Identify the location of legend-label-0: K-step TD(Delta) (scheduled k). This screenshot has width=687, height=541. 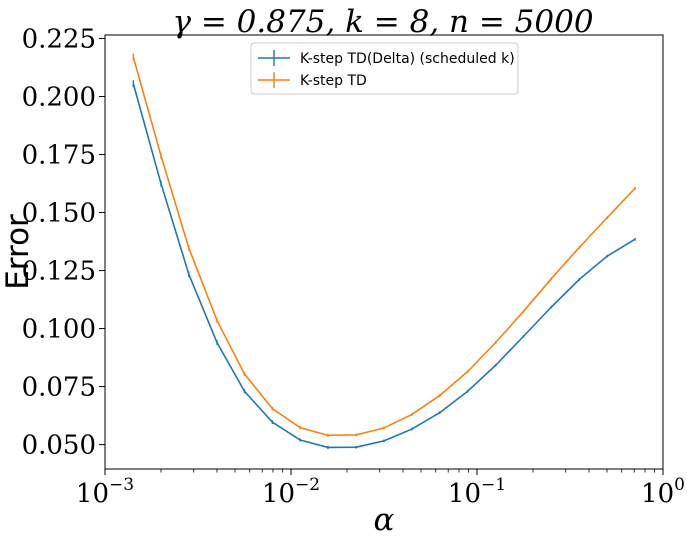
(407, 59).